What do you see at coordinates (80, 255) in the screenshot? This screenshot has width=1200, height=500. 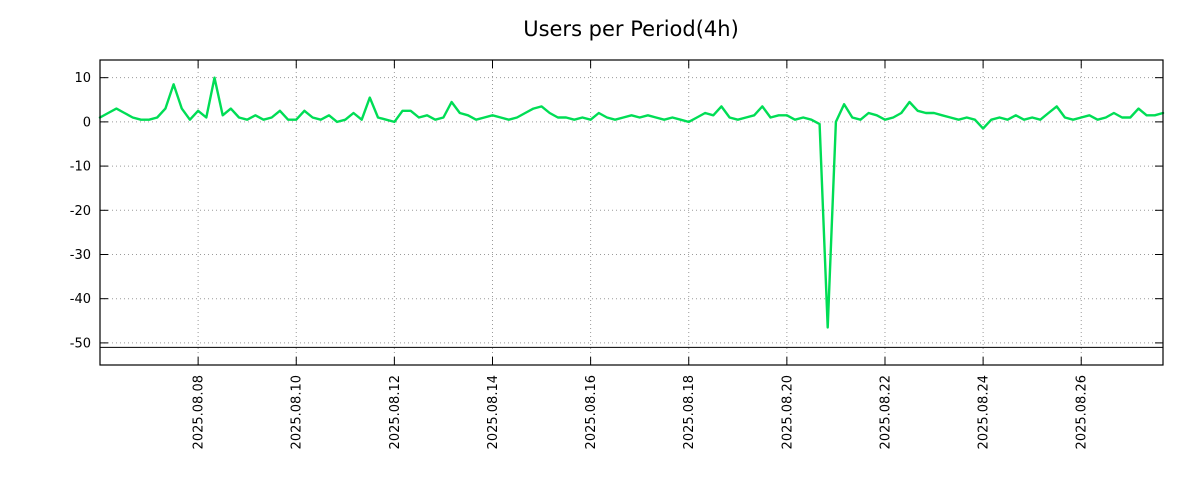 I see `y-tick-label: -30` at bounding box center [80, 255].